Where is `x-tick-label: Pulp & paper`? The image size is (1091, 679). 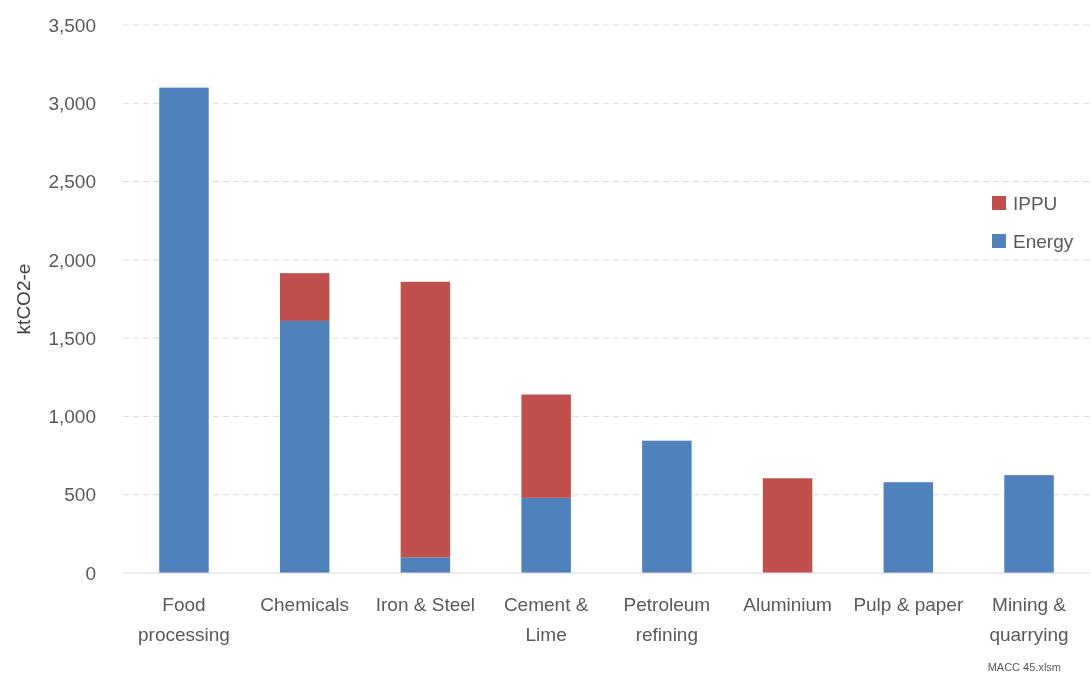 x-tick-label: Pulp & paper is located at coordinates (908, 604).